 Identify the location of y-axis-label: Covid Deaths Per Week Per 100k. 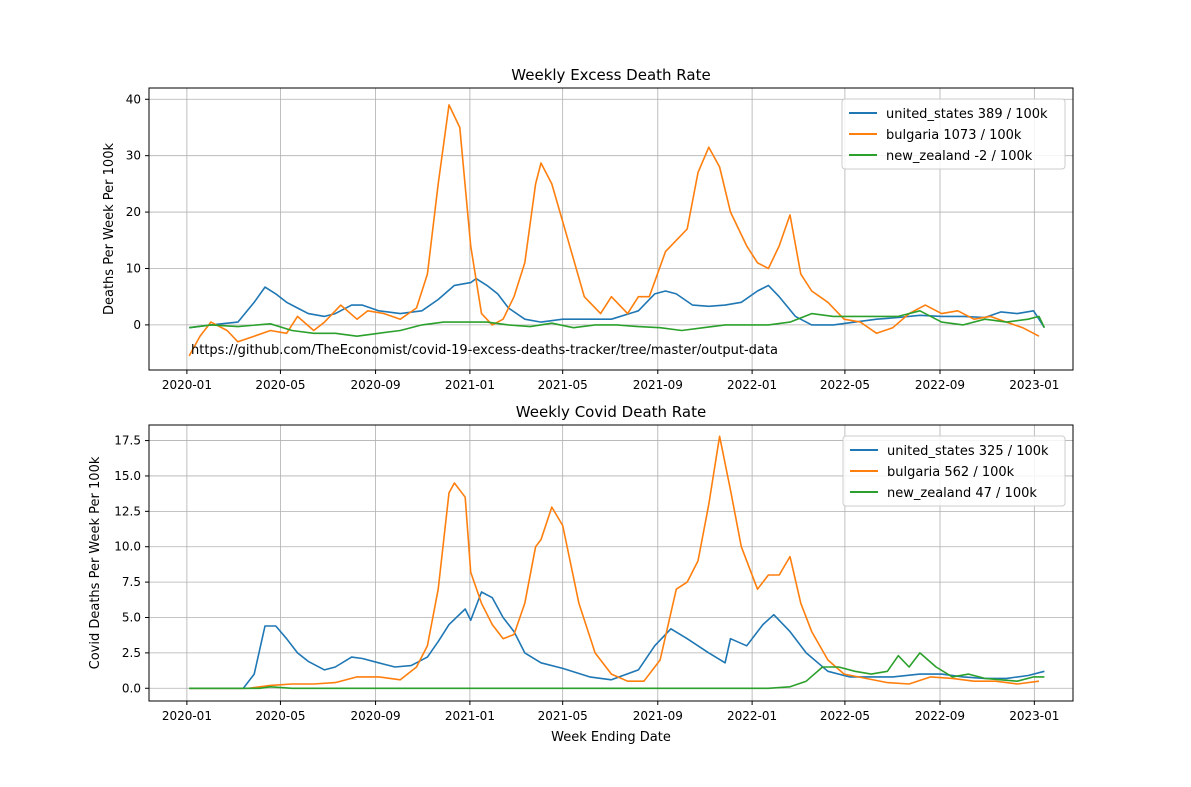
(95, 562).